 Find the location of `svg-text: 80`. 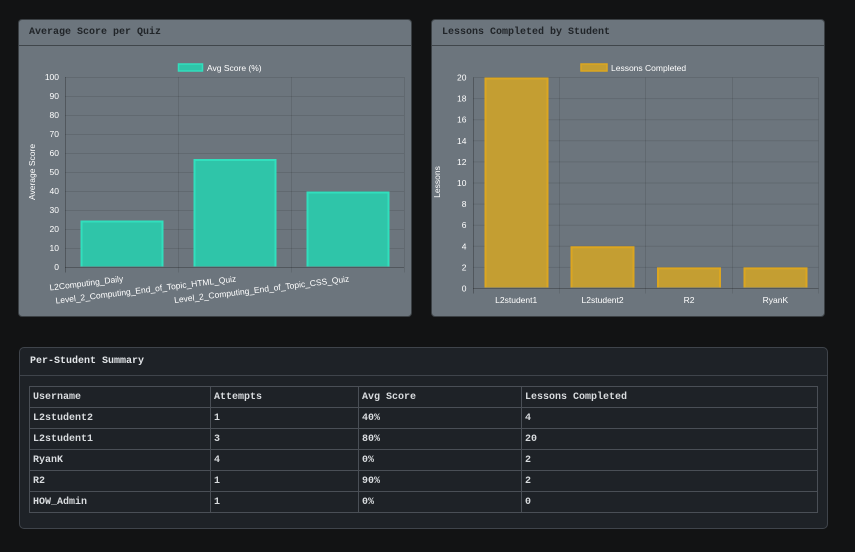

svg-text: 80 is located at coordinates (55, 115).